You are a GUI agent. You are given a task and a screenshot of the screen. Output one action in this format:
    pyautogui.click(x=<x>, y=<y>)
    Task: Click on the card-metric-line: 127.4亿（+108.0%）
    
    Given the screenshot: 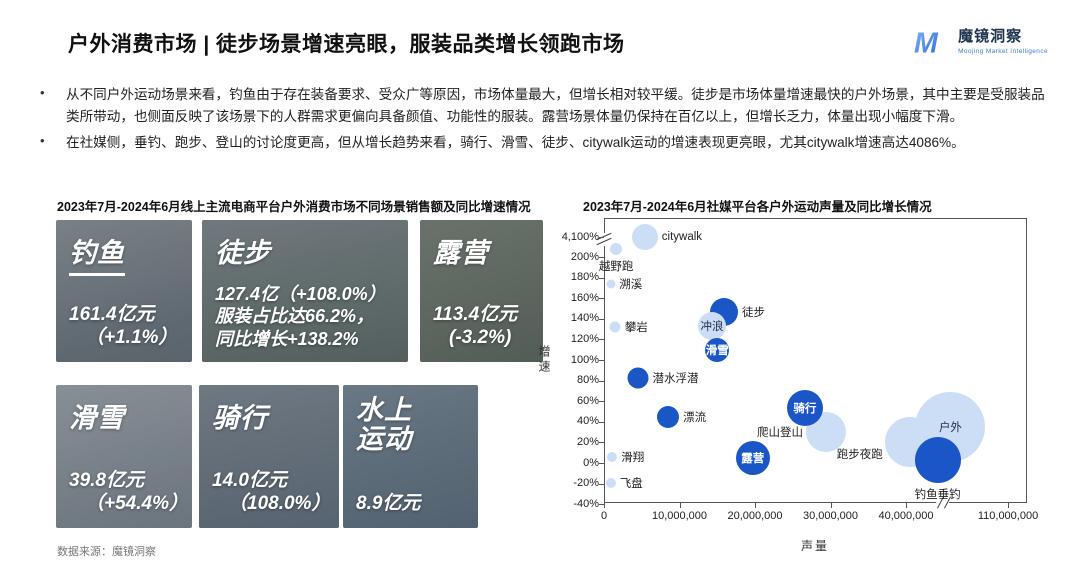 What is the action you would take?
    pyautogui.click(x=300, y=293)
    